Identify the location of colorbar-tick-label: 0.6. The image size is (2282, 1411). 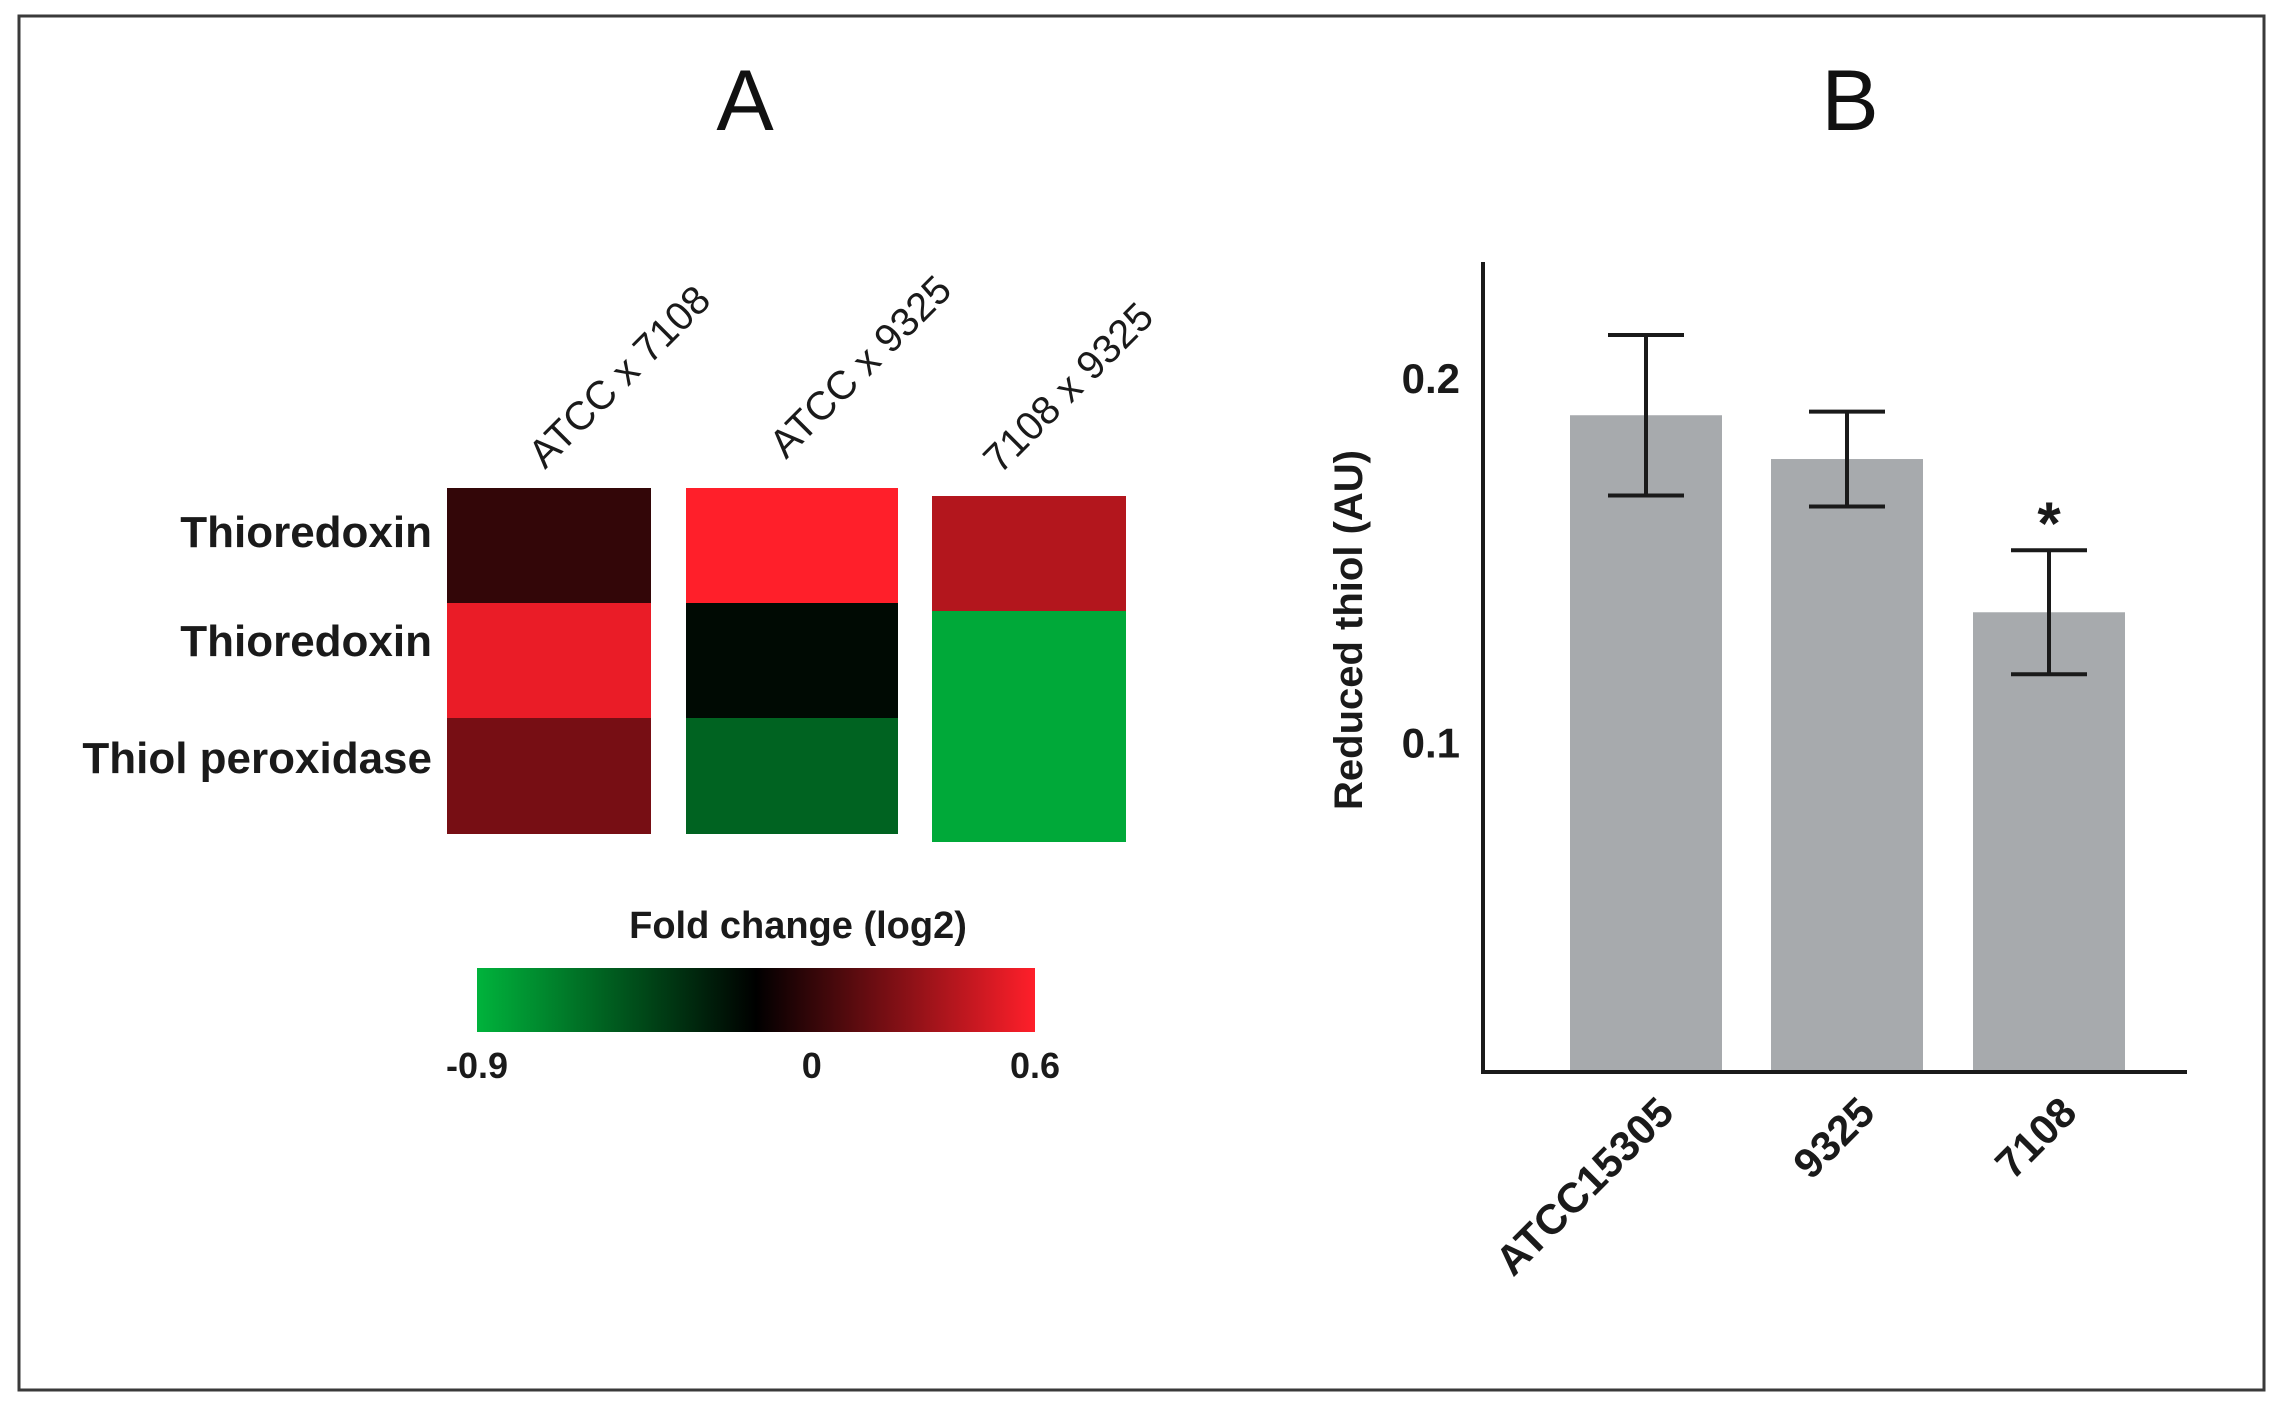
(1035, 1065).